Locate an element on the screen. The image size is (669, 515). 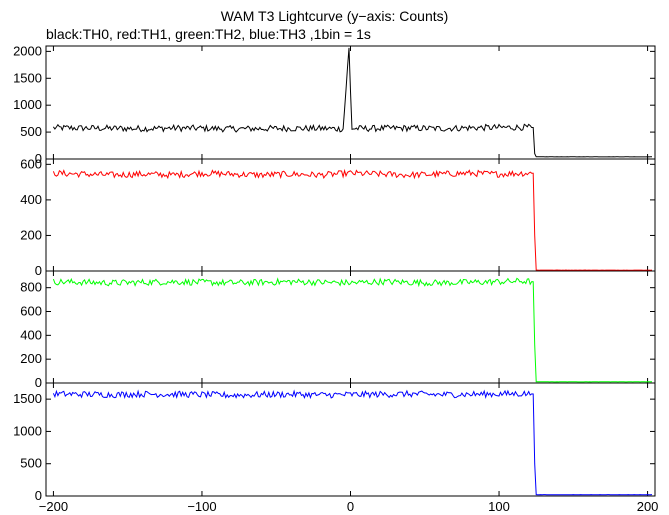
y-tick-label-th1: 0 is located at coordinates (38, 270).